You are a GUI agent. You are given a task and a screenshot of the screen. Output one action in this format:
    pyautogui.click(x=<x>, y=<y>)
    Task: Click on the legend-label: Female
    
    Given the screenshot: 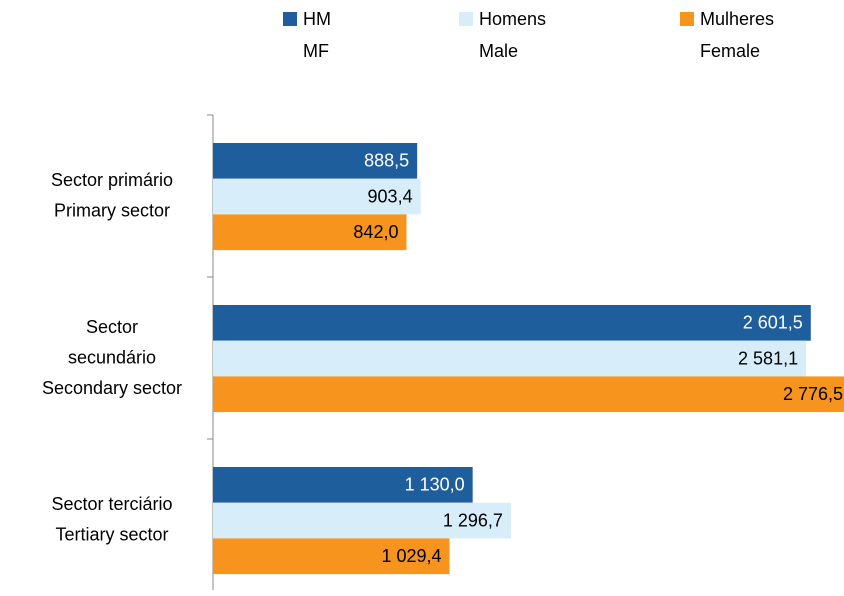 What is the action you would take?
    pyautogui.click(x=730, y=51)
    